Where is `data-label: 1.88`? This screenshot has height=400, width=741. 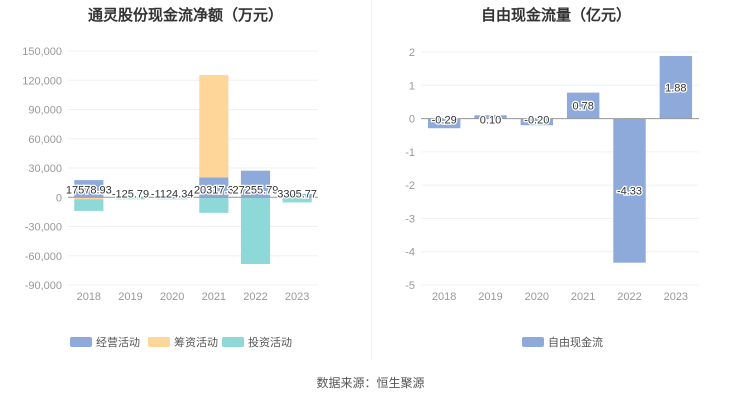
data-label: 1.88 is located at coordinates (675, 88).